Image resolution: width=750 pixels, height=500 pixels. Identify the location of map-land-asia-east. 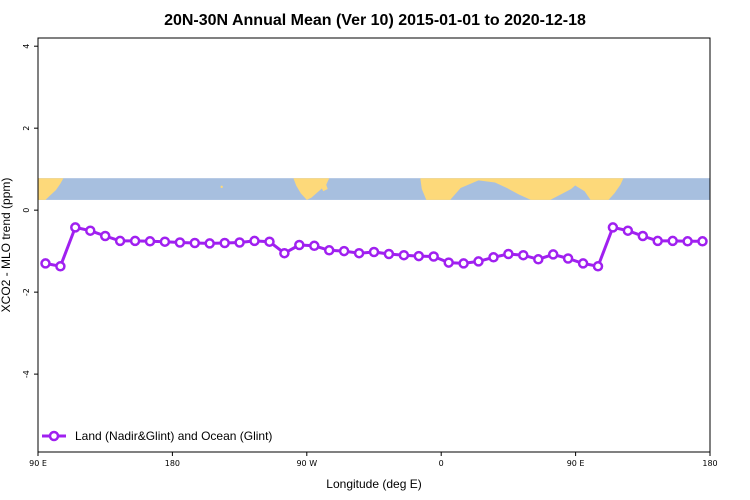
(596, 189).